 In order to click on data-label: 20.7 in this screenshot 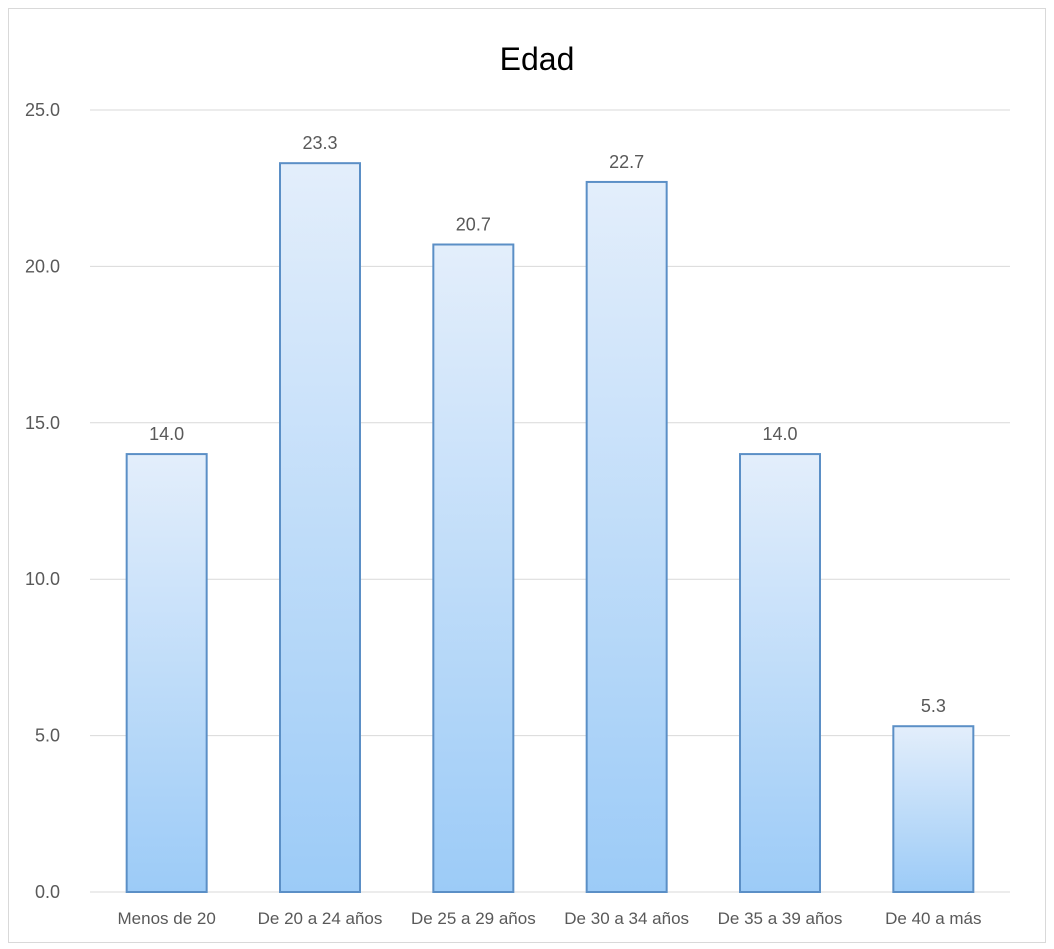, I will do `click(473, 225)`.